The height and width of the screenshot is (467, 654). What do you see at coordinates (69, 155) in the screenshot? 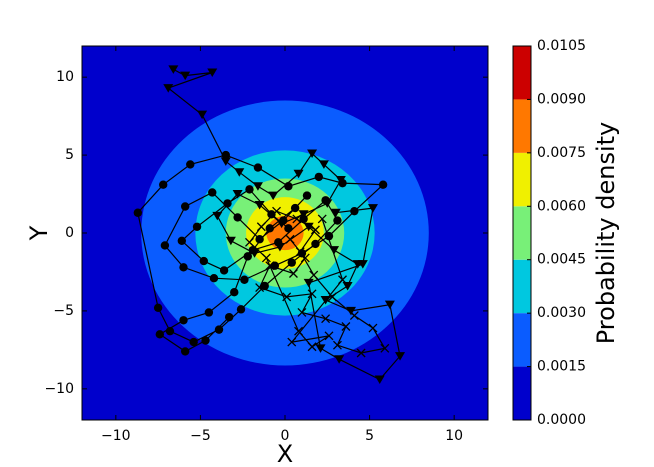
I see `y-tick-label: 5` at bounding box center [69, 155].